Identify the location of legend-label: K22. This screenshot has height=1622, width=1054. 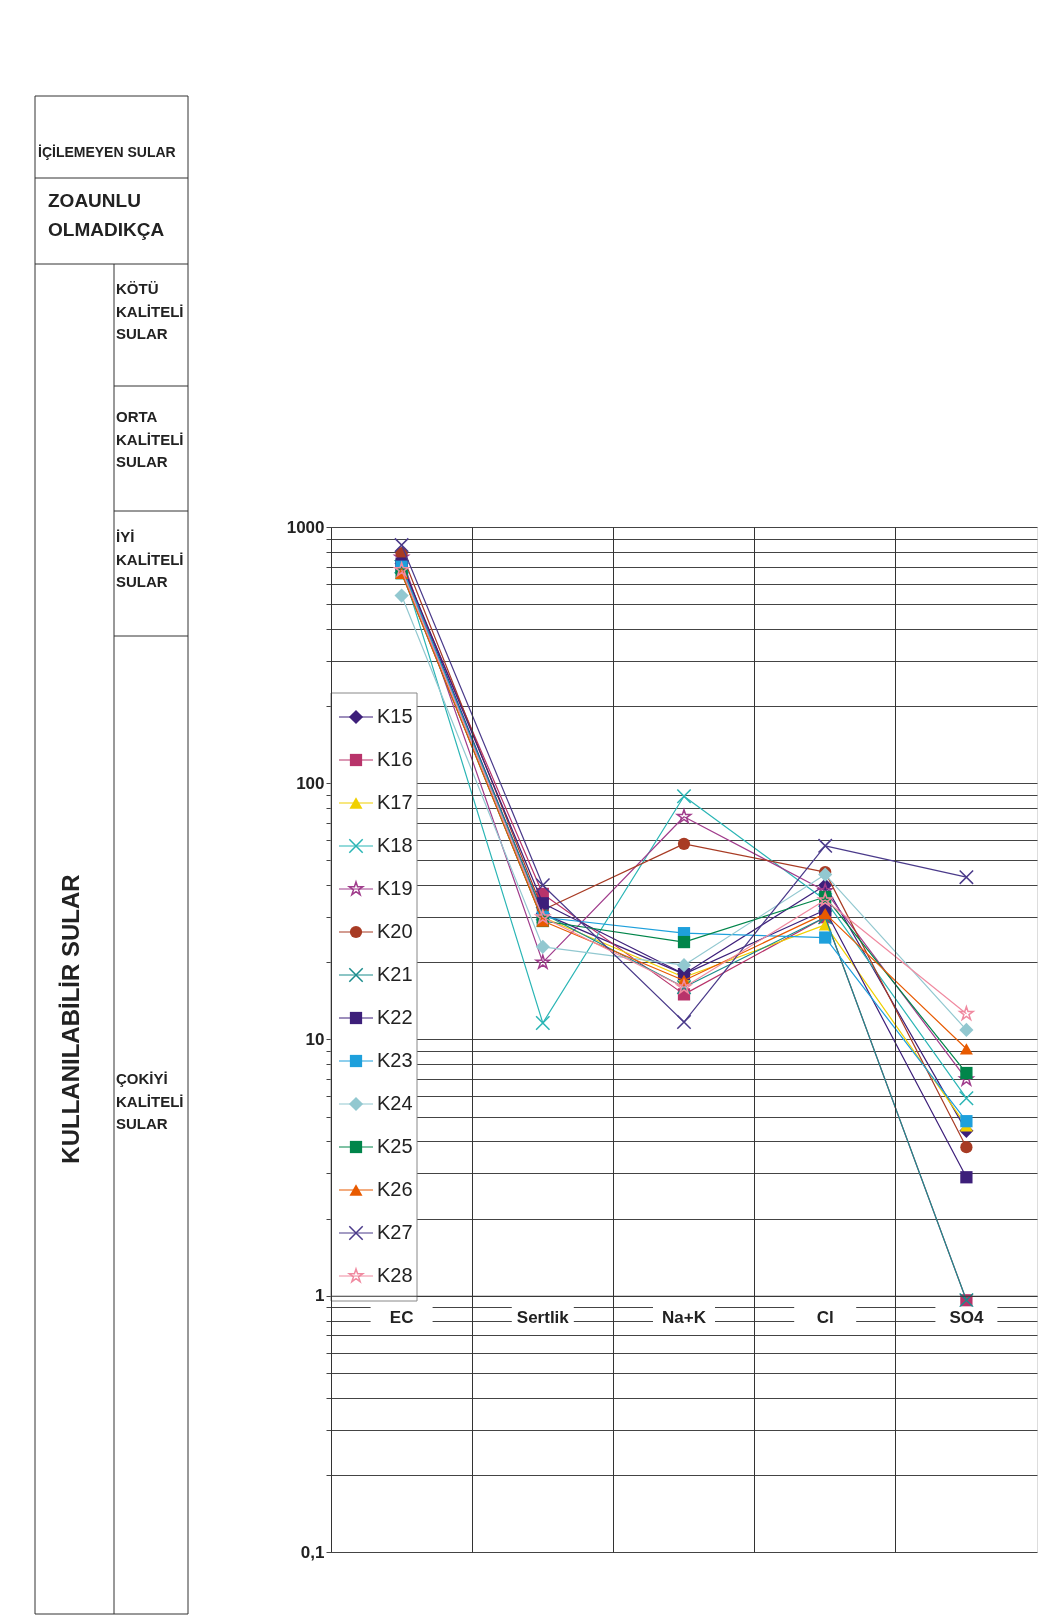
(395, 1017).